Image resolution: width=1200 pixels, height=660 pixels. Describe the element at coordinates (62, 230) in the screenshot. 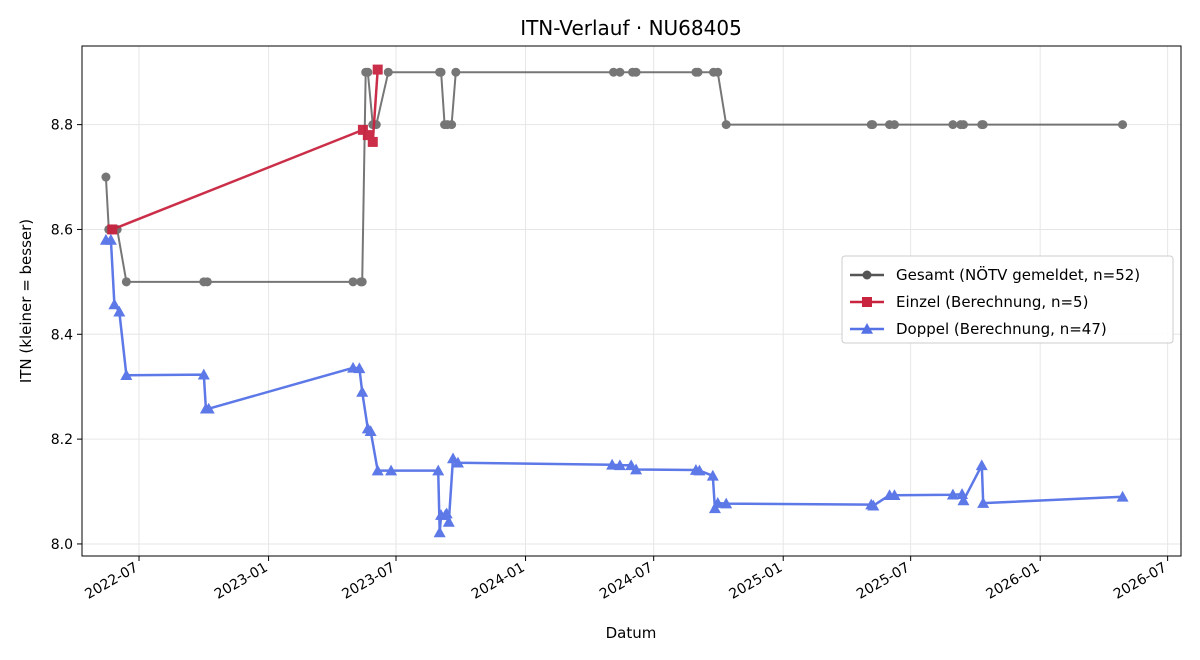

I see `y-tick-label: 8.6` at that location.